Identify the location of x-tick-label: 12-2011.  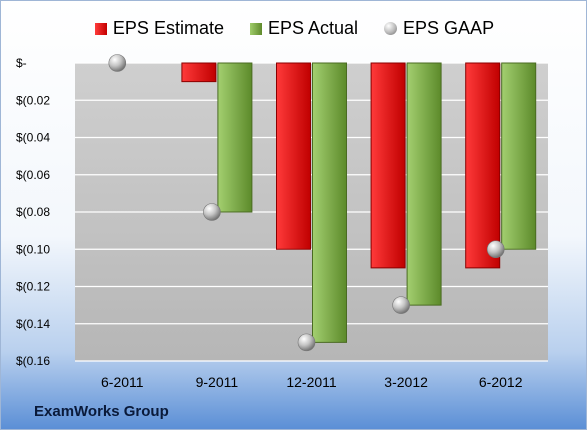
(311, 382).